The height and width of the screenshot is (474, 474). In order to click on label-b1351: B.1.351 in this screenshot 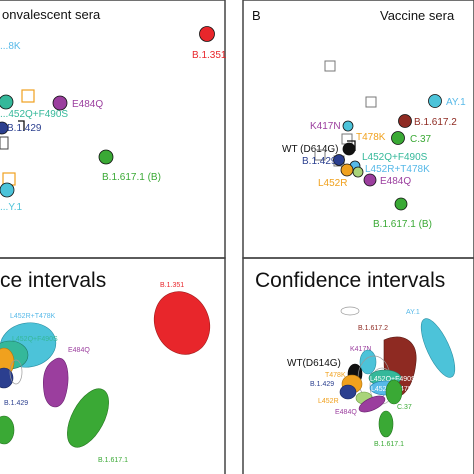, I will do `click(209, 55)`.